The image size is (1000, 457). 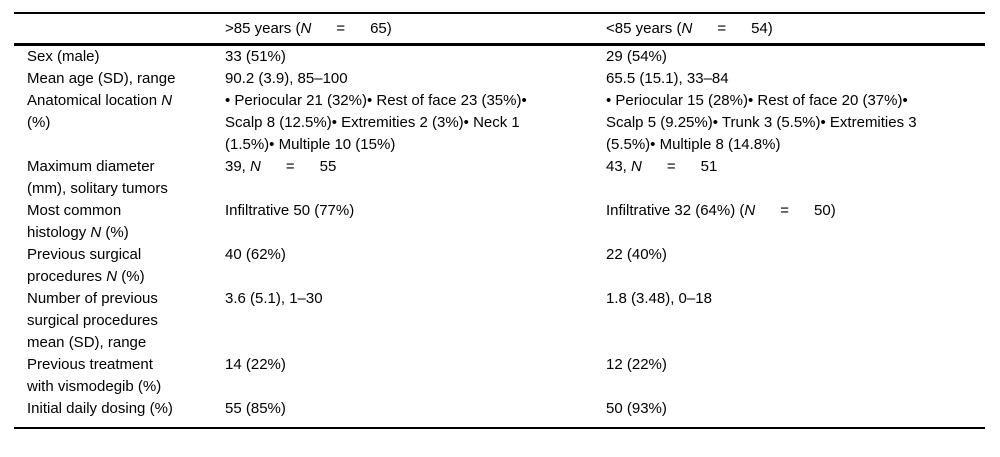 I want to click on table-row: Sex (male) 33 (51%) 29 (54%), so click(x=499, y=57).